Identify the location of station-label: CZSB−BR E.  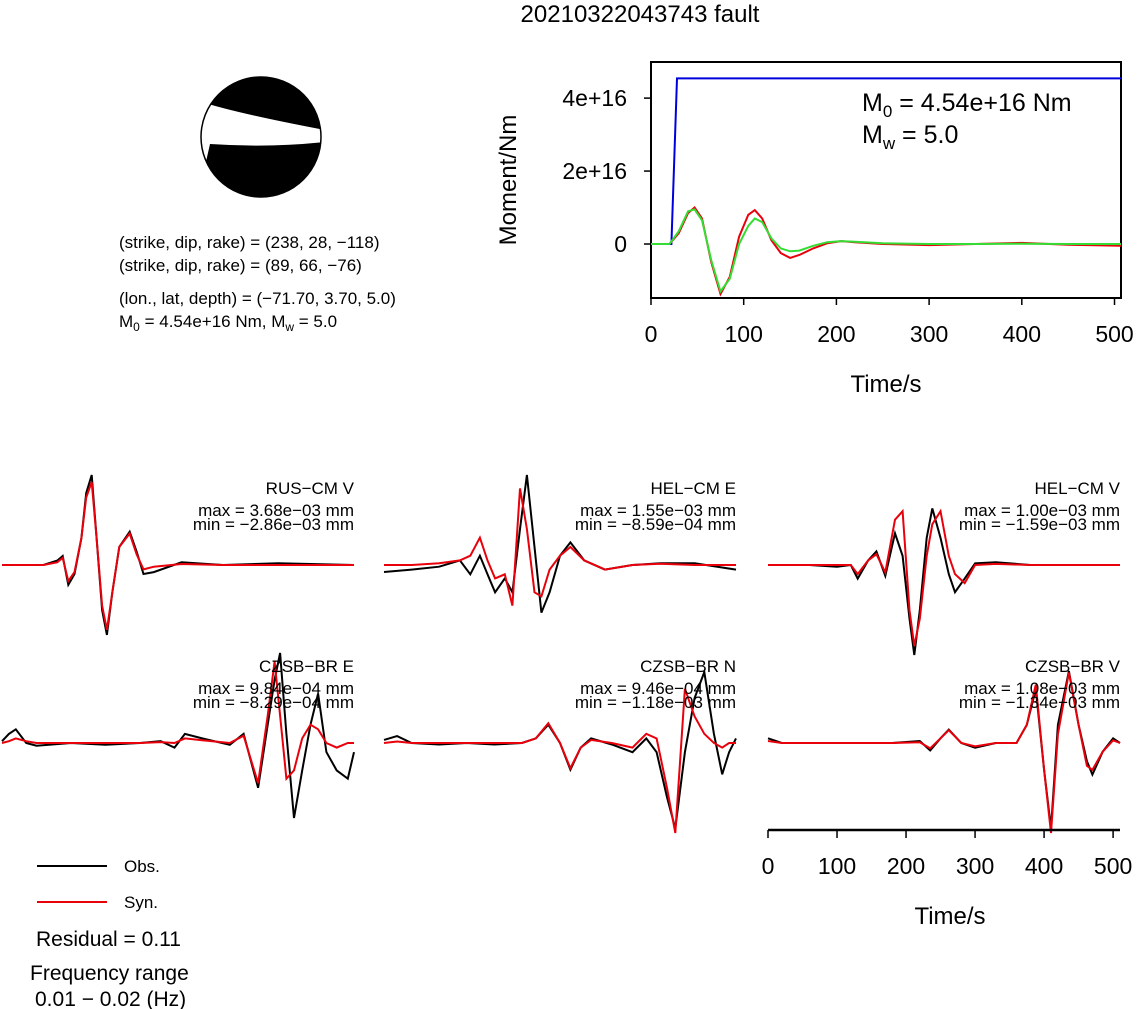
(306, 666).